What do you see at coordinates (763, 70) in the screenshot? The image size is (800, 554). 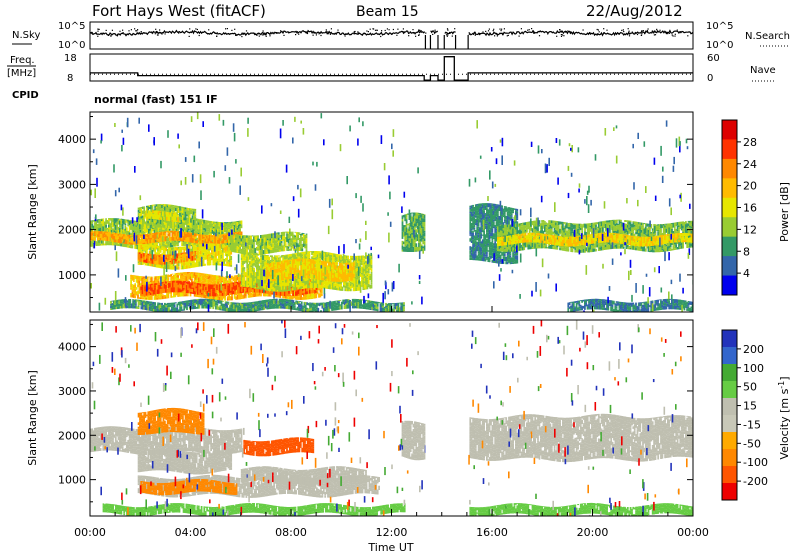 I see `nave-label: Nave` at bounding box center [763, 70].